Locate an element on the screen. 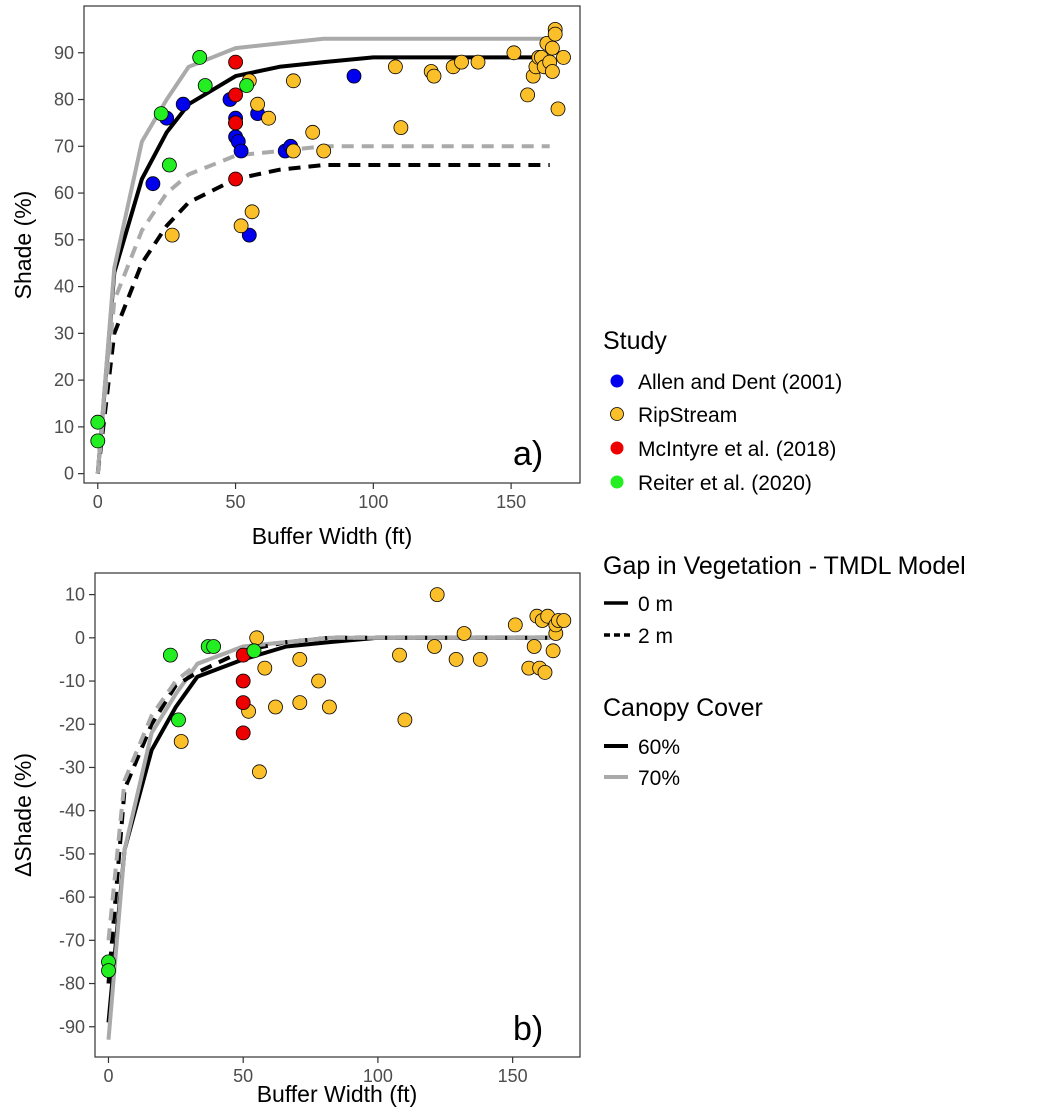 The height and width of the screenshot is (1115, 1064). legend-canopy-entry: 70% is located at coordinates (642, 778).